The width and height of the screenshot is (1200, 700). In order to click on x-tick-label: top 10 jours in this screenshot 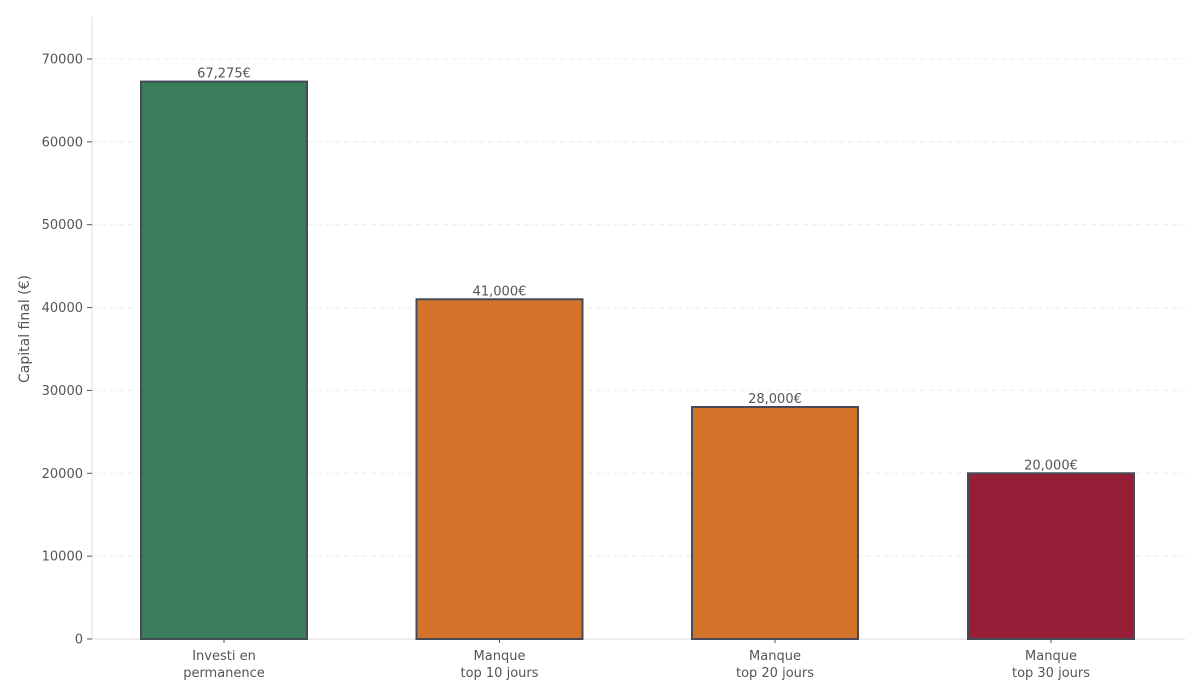, I will do `click(499, 673)`.